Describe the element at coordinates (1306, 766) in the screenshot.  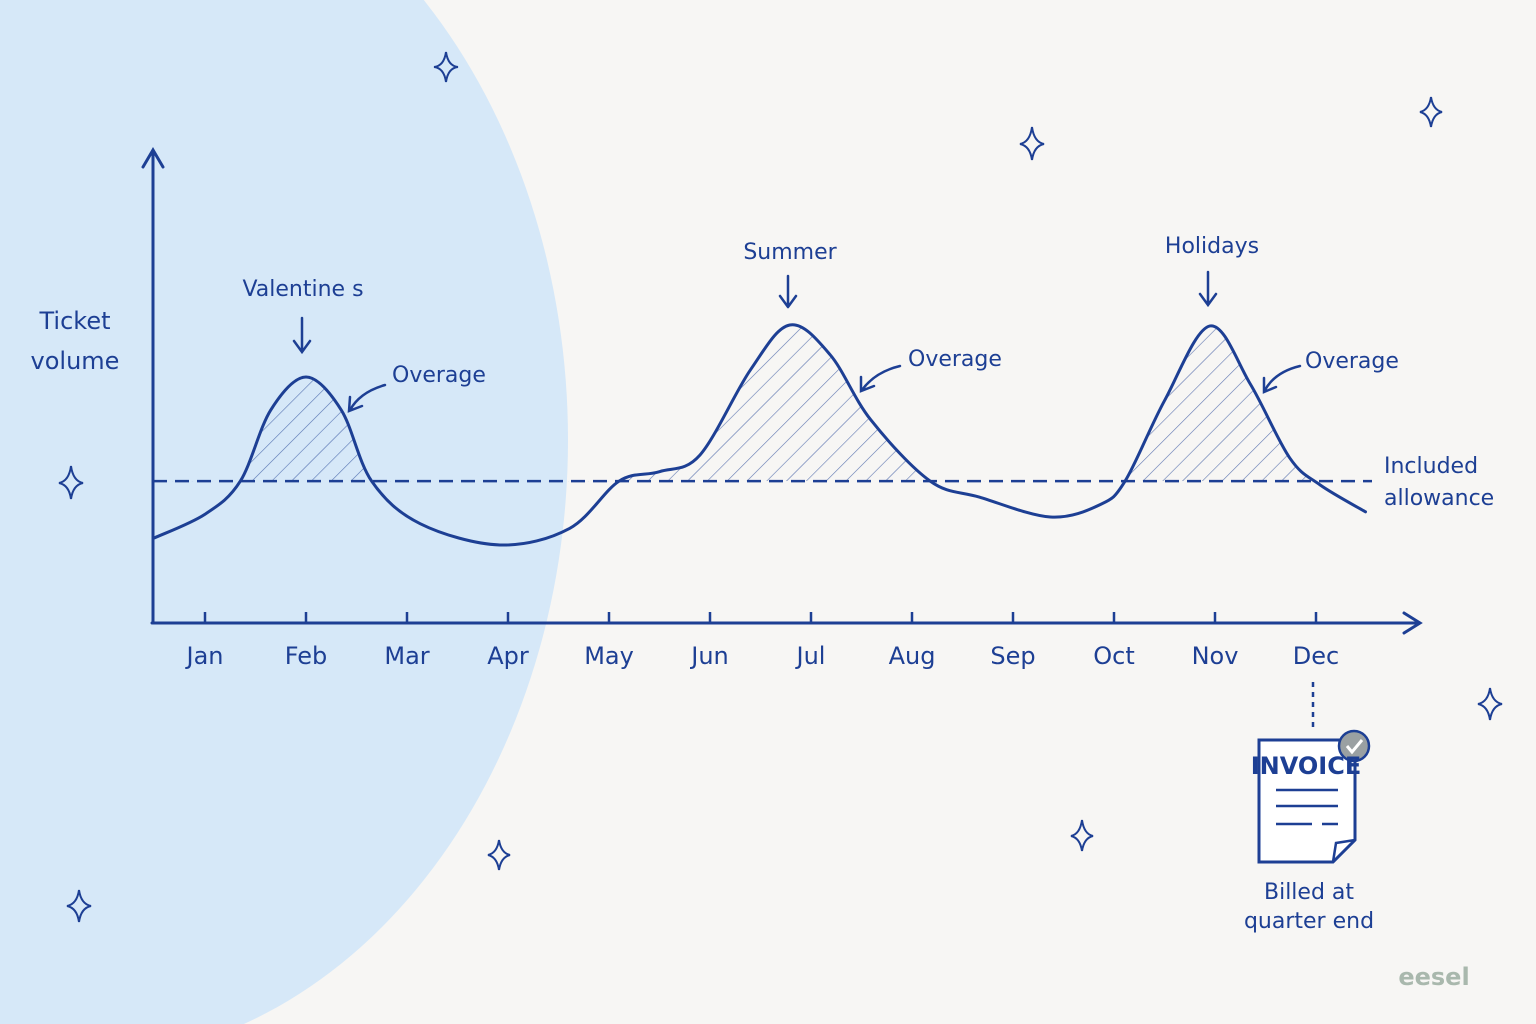
I see `invoice-title: INVOICE` at that location.